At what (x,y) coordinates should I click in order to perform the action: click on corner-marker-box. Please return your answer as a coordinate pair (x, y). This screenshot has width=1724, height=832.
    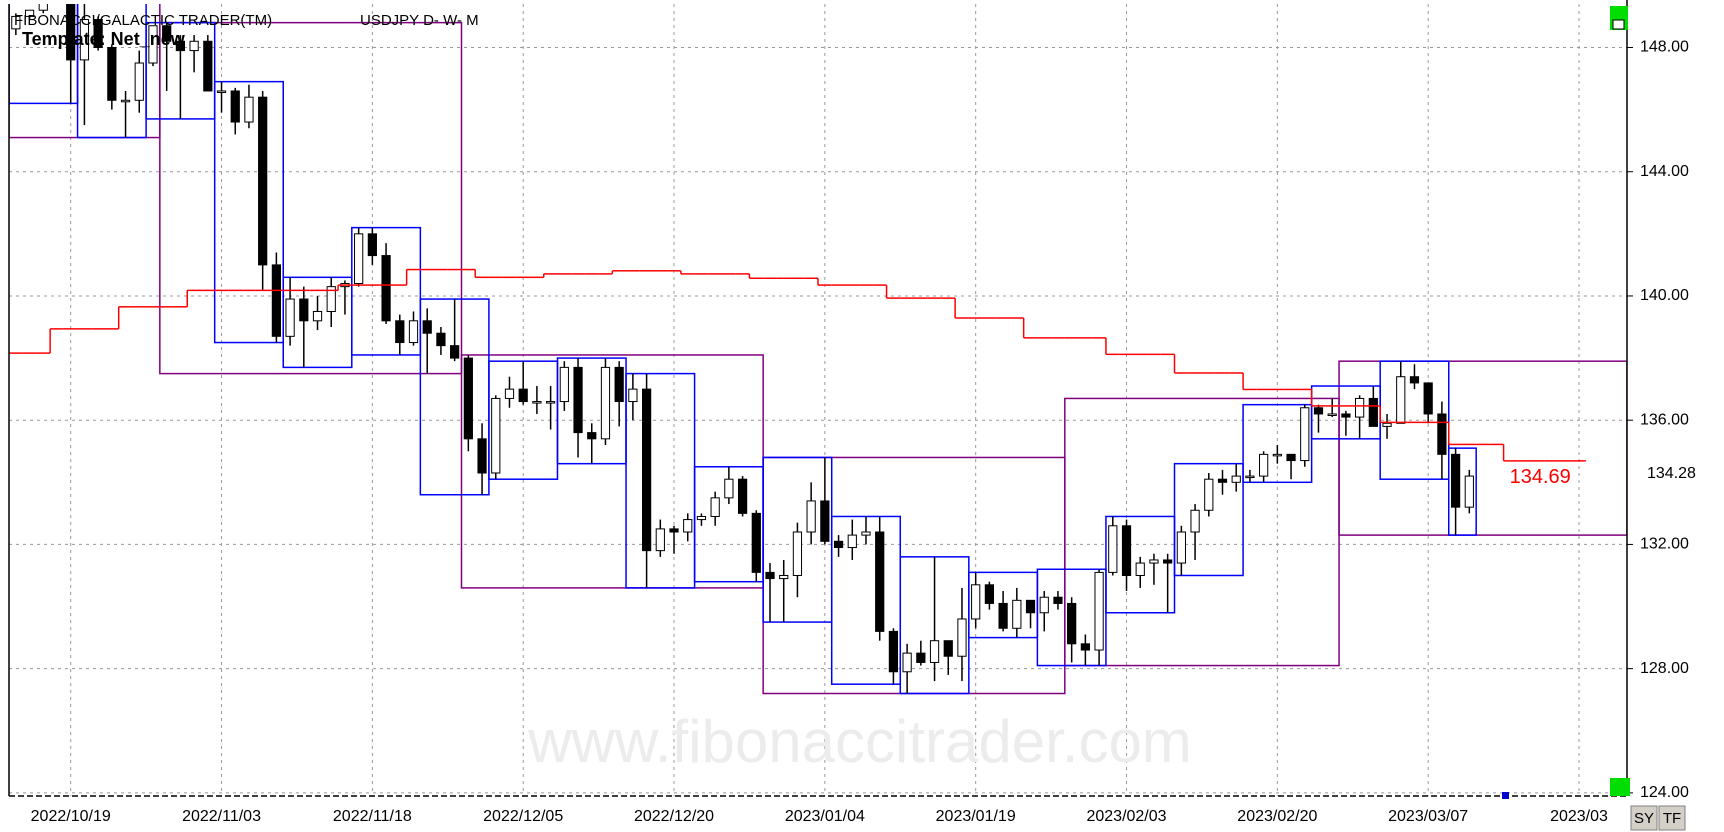
    Looking at the image, I should click on (1618, 24).